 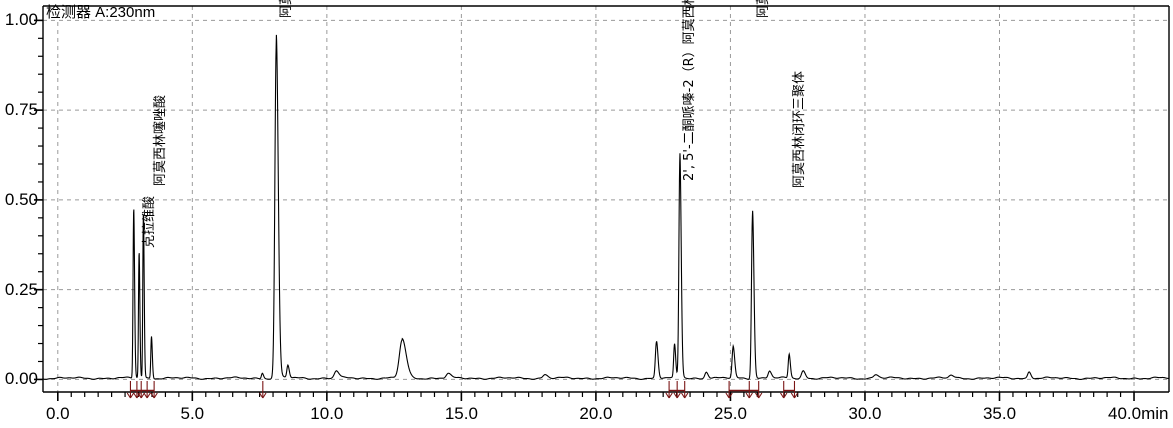 I want to click on x-axis-tick-label: 25.0, so click(x=730, y=413).